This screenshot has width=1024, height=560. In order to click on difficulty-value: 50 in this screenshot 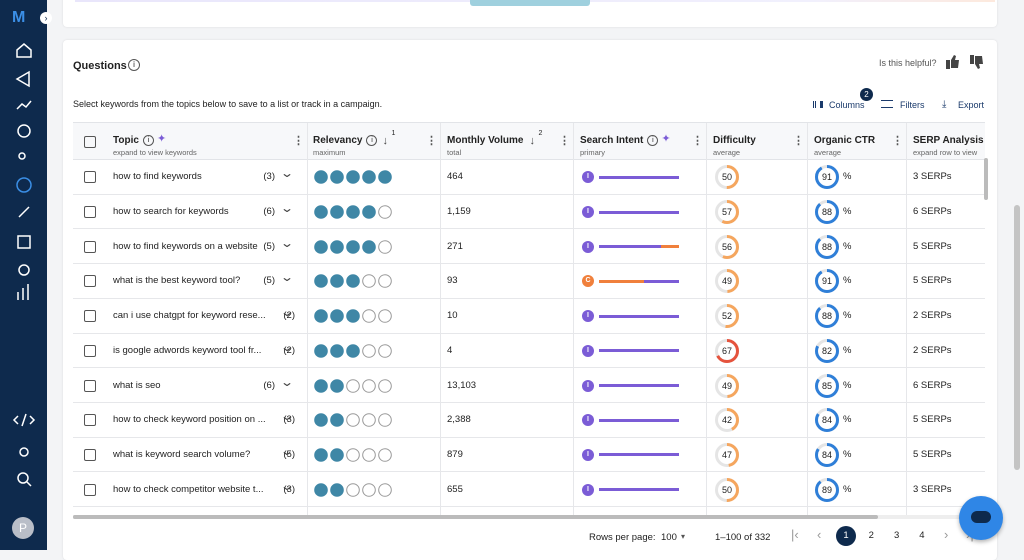, I will do `click(726, 489)`.